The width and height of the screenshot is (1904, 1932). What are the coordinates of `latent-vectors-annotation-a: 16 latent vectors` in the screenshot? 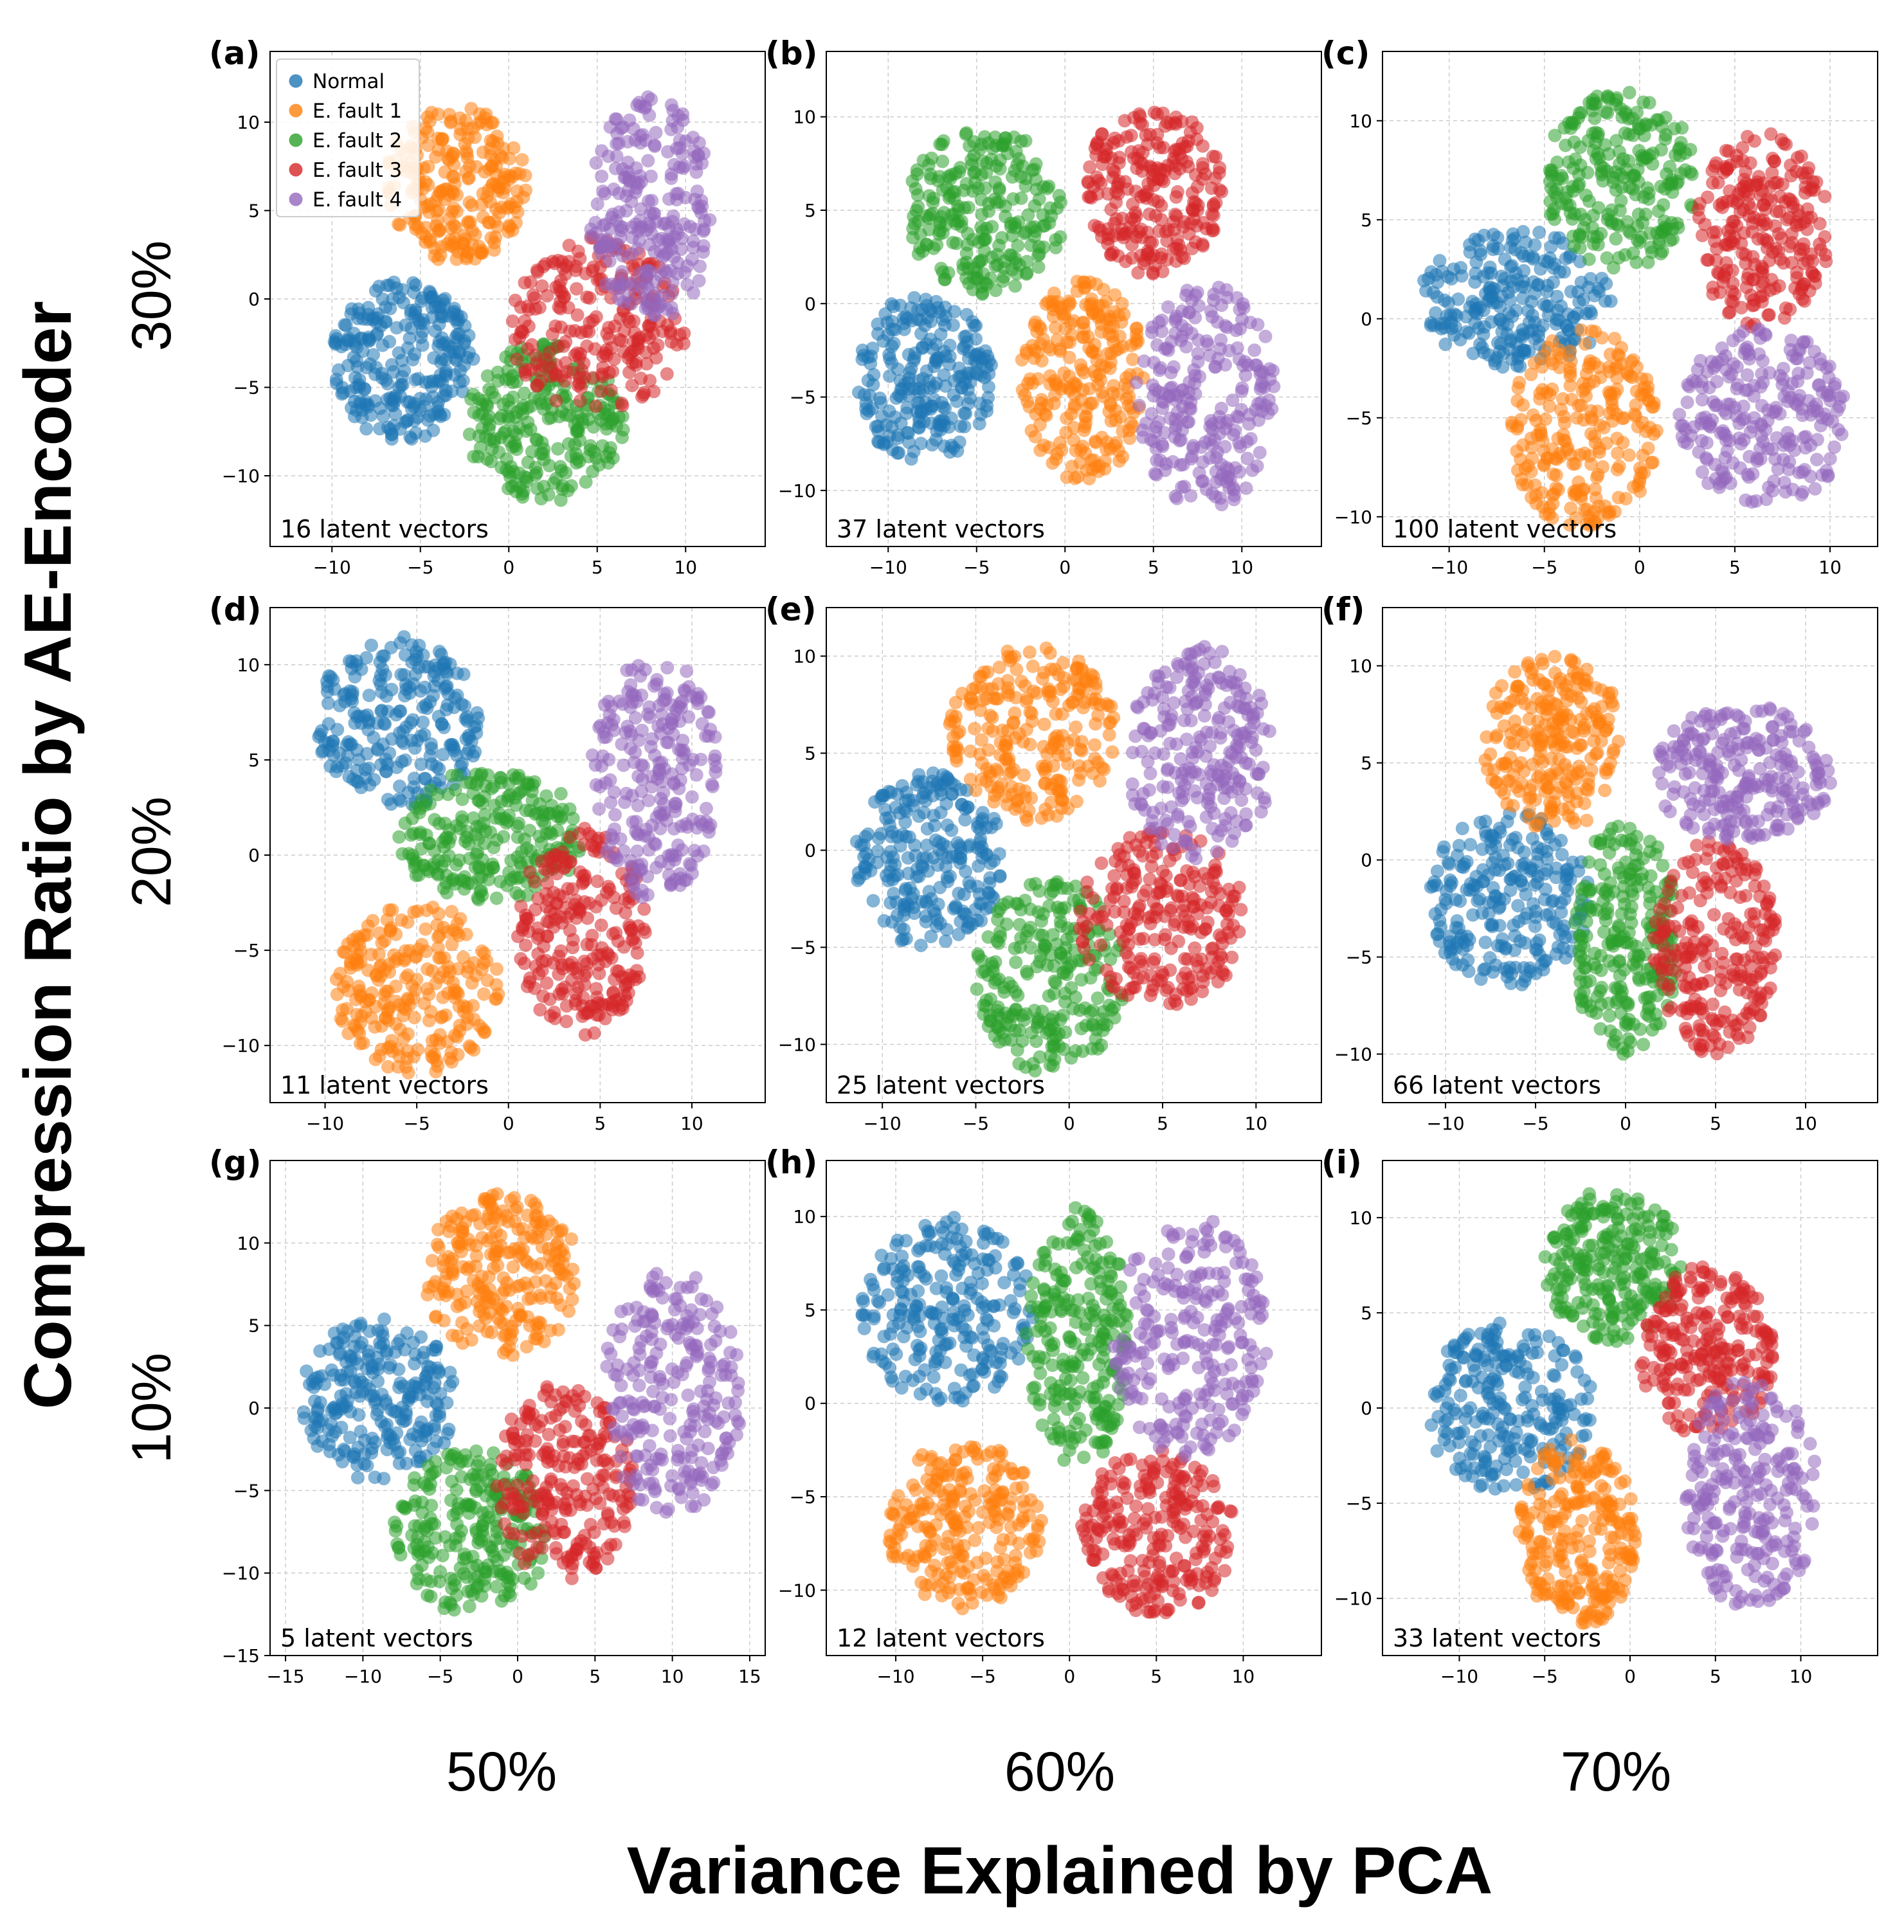 It's located at (385, 529).